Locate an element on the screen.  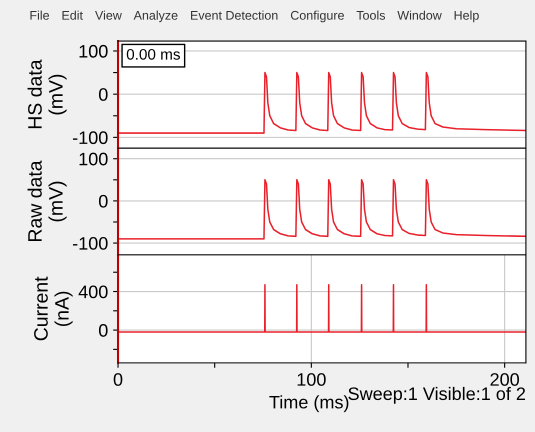
text: Configure is located at coordinates (317, 16).